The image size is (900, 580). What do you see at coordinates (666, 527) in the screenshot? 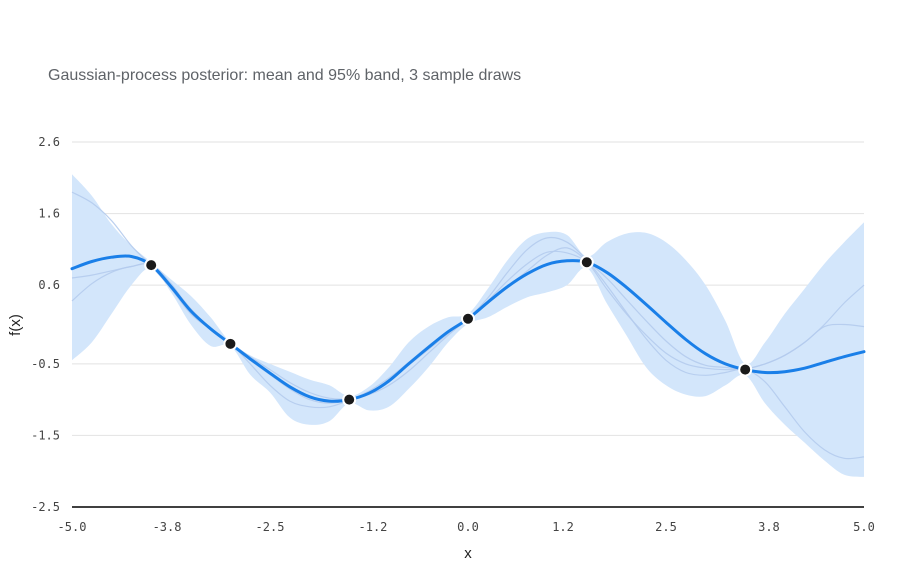
I see `x-tick-label: 2.5` at bounding box center [666, 527].